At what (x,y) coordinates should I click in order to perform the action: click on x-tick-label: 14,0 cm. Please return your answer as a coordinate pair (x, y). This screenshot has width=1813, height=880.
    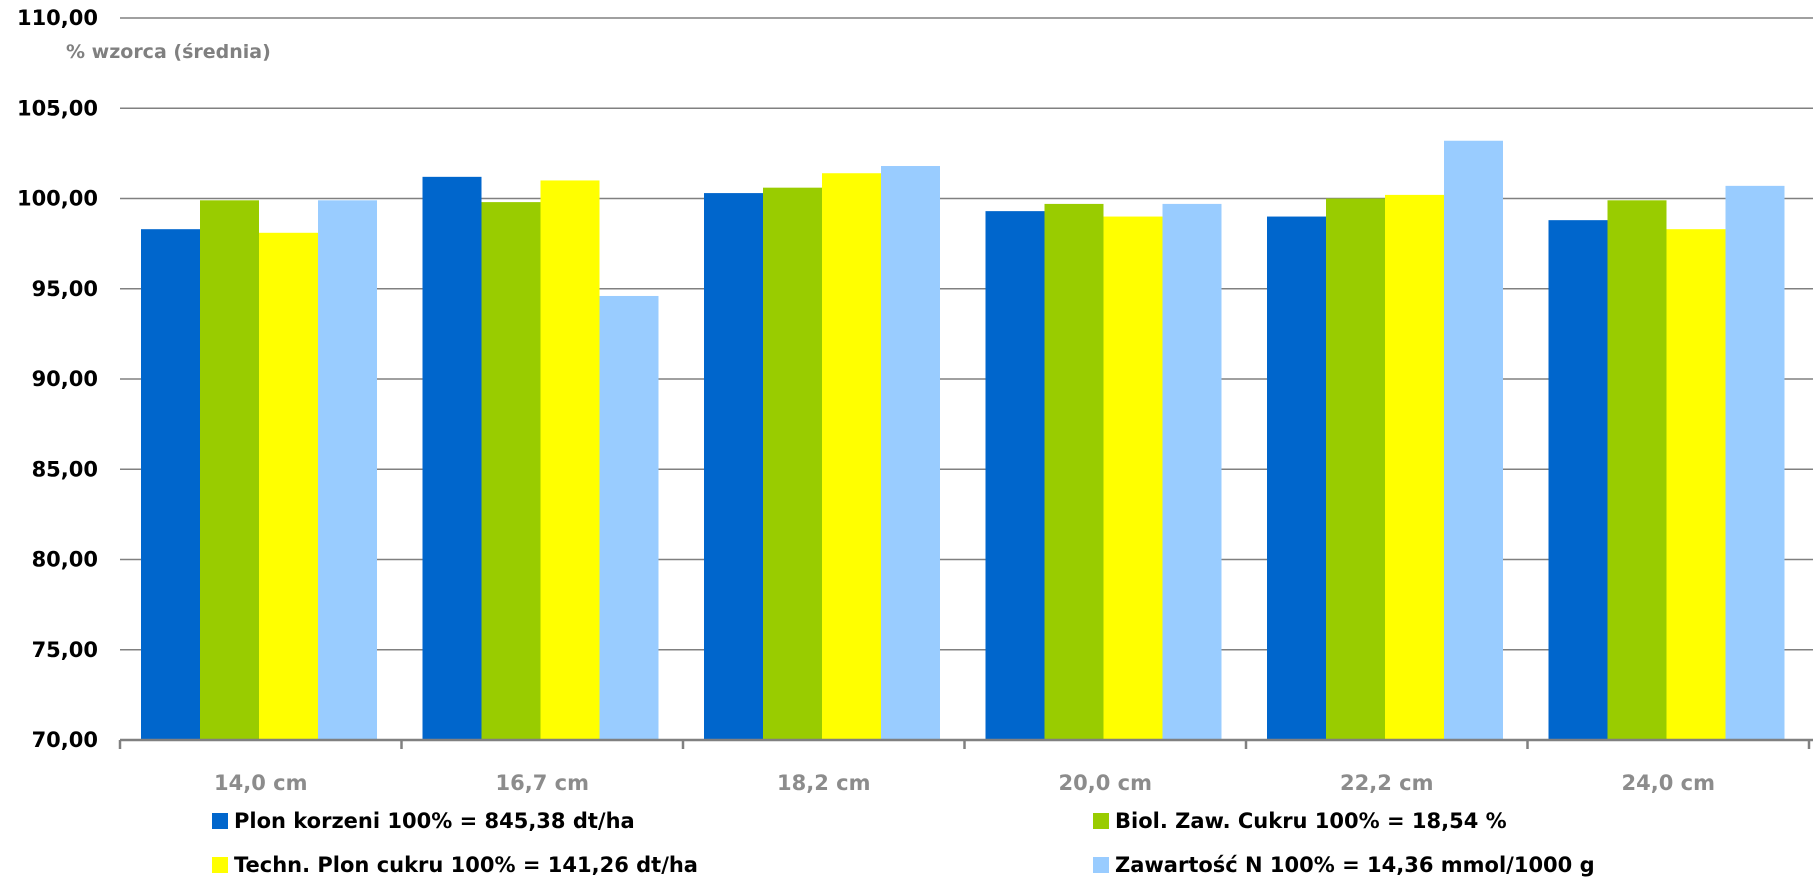
    Looking at the image, I should click on (260, 783).